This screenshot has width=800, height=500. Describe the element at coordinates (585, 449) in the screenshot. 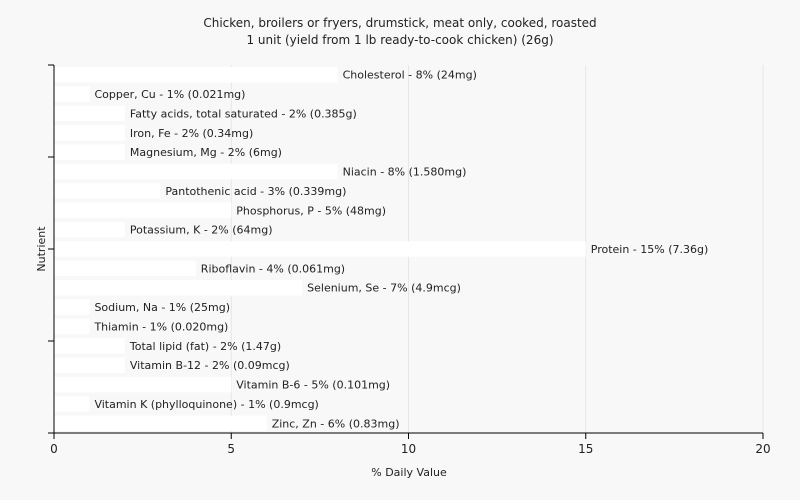

I see `x-tick-label-3: 15` at that location.